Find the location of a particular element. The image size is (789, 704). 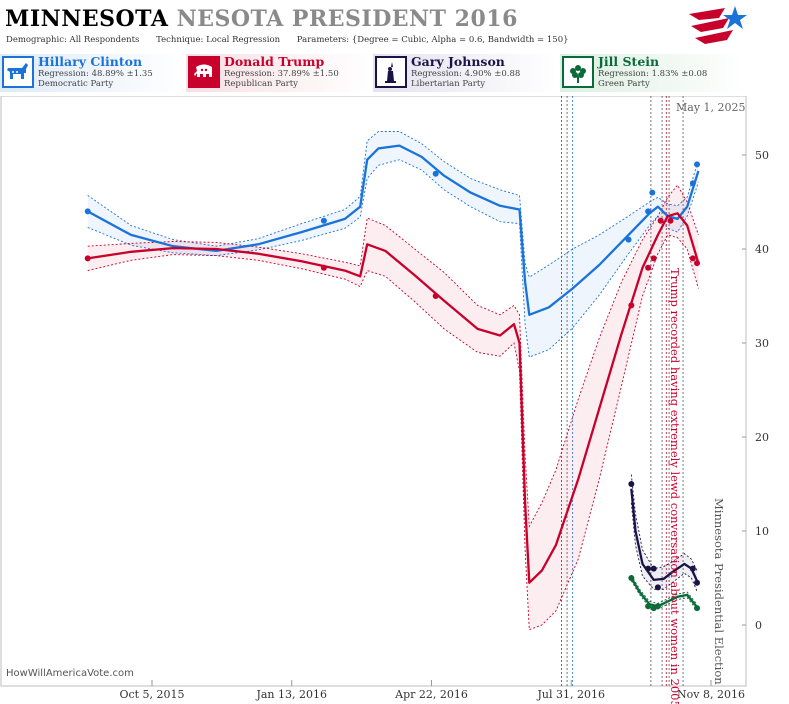

elephant-icon is located at coordinates (204, 72).